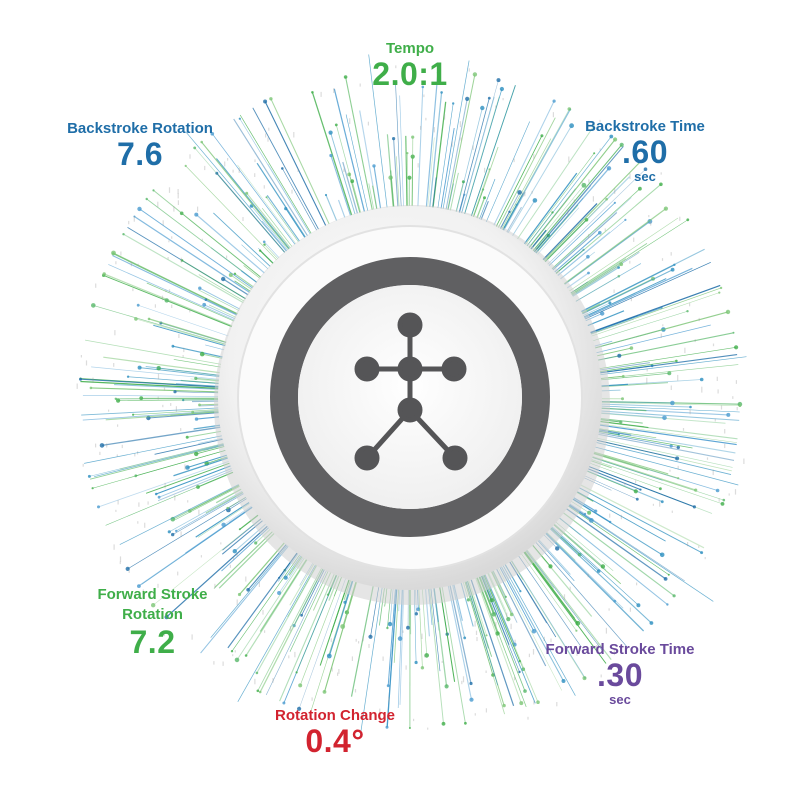  I want to click on tempo-value: 2.0:1, so click(410, 74).